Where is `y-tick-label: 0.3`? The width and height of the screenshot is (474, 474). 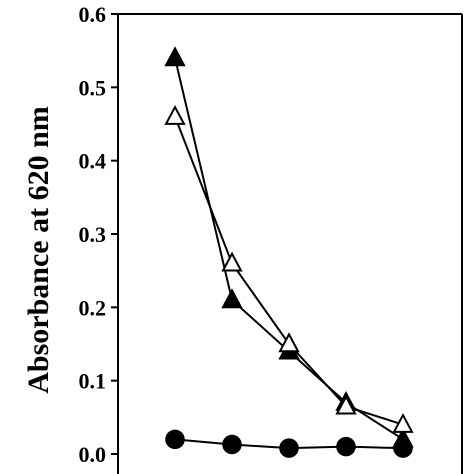
y-tick-label: 0.3 is located at coordinates (93, 234).